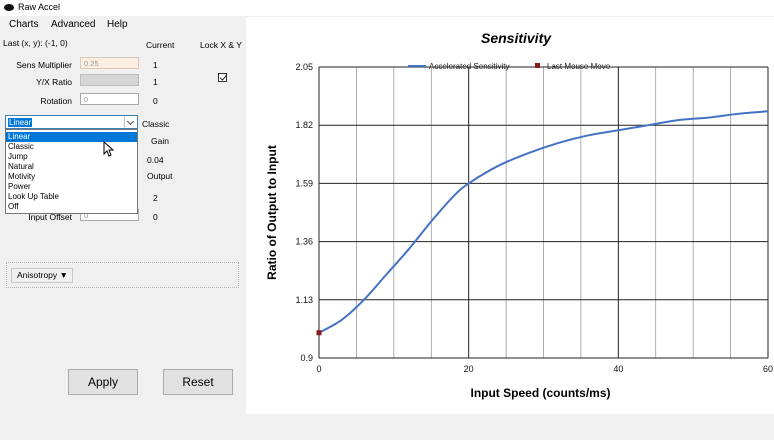  What do you see at coordinates (109, 63) in the screenshot?
I see `sens-multiplier-field: 0.25` at bounding box center [109, 63].